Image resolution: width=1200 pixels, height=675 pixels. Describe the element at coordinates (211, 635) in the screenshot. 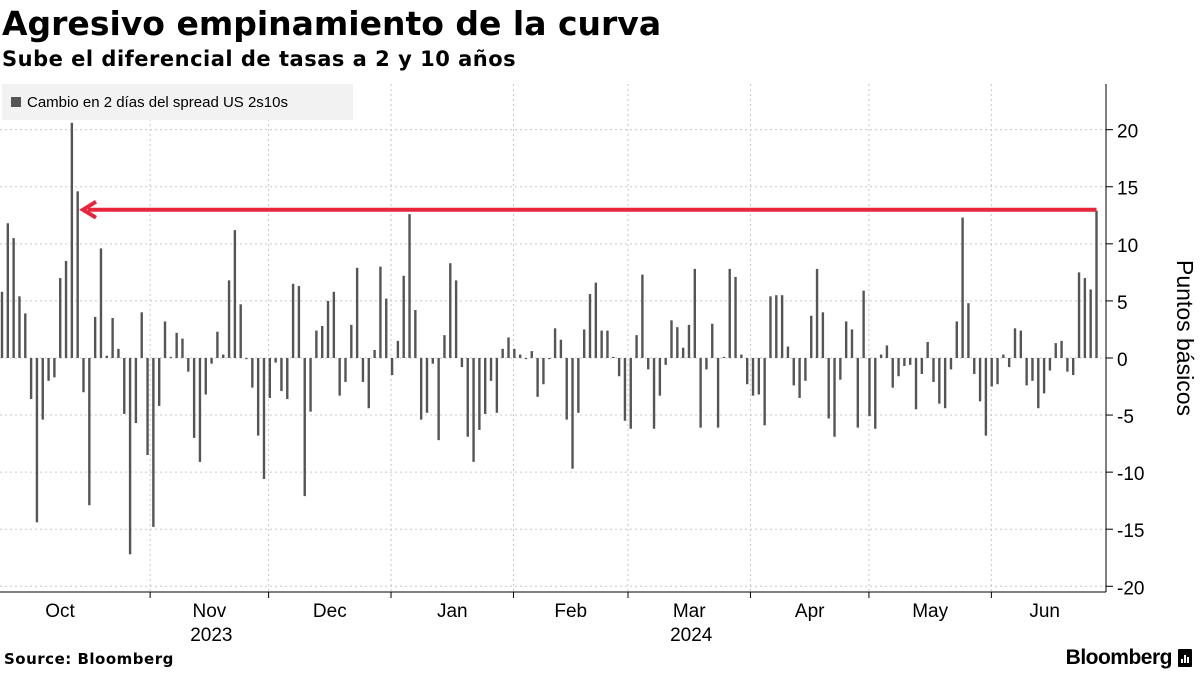

I see `x-year-label: 2023` at that location.